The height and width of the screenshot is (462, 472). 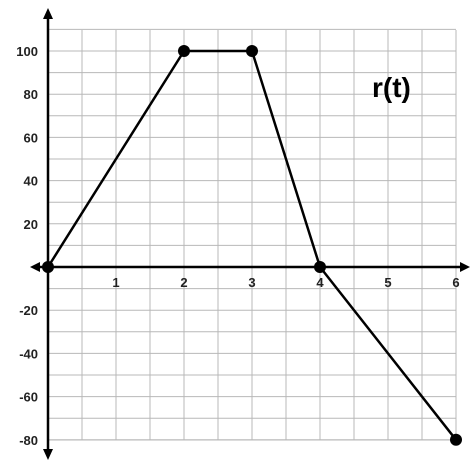 I want to click on x-tick-label: 2, so click(x=183, y=282).